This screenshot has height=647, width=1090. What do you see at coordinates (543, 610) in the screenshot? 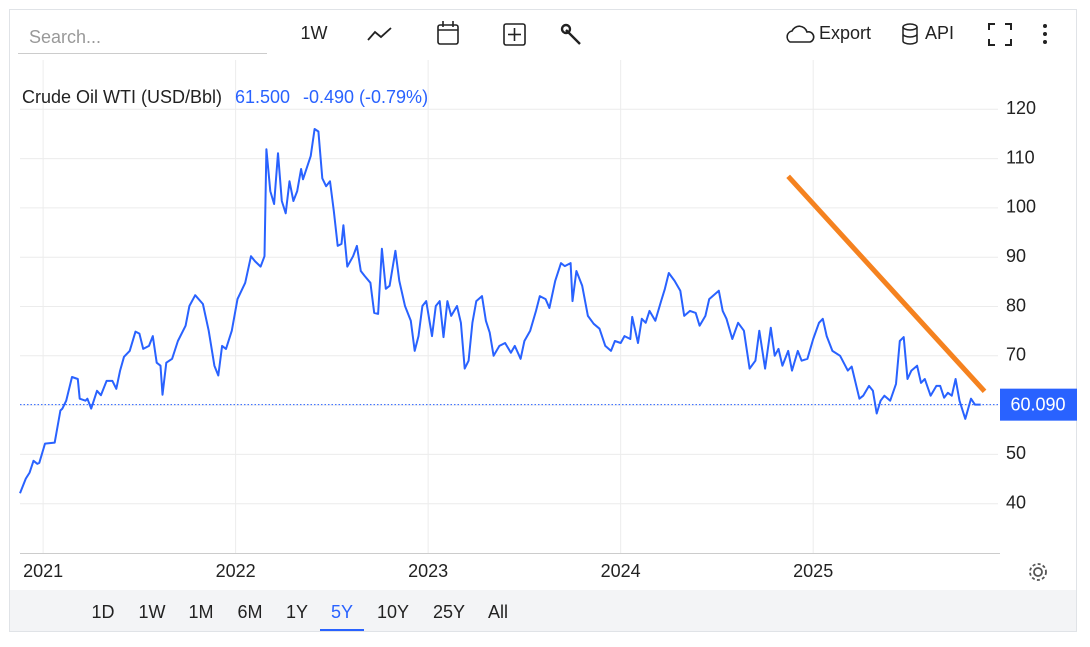
I see `range-bar` at bounding box center [543, 610].